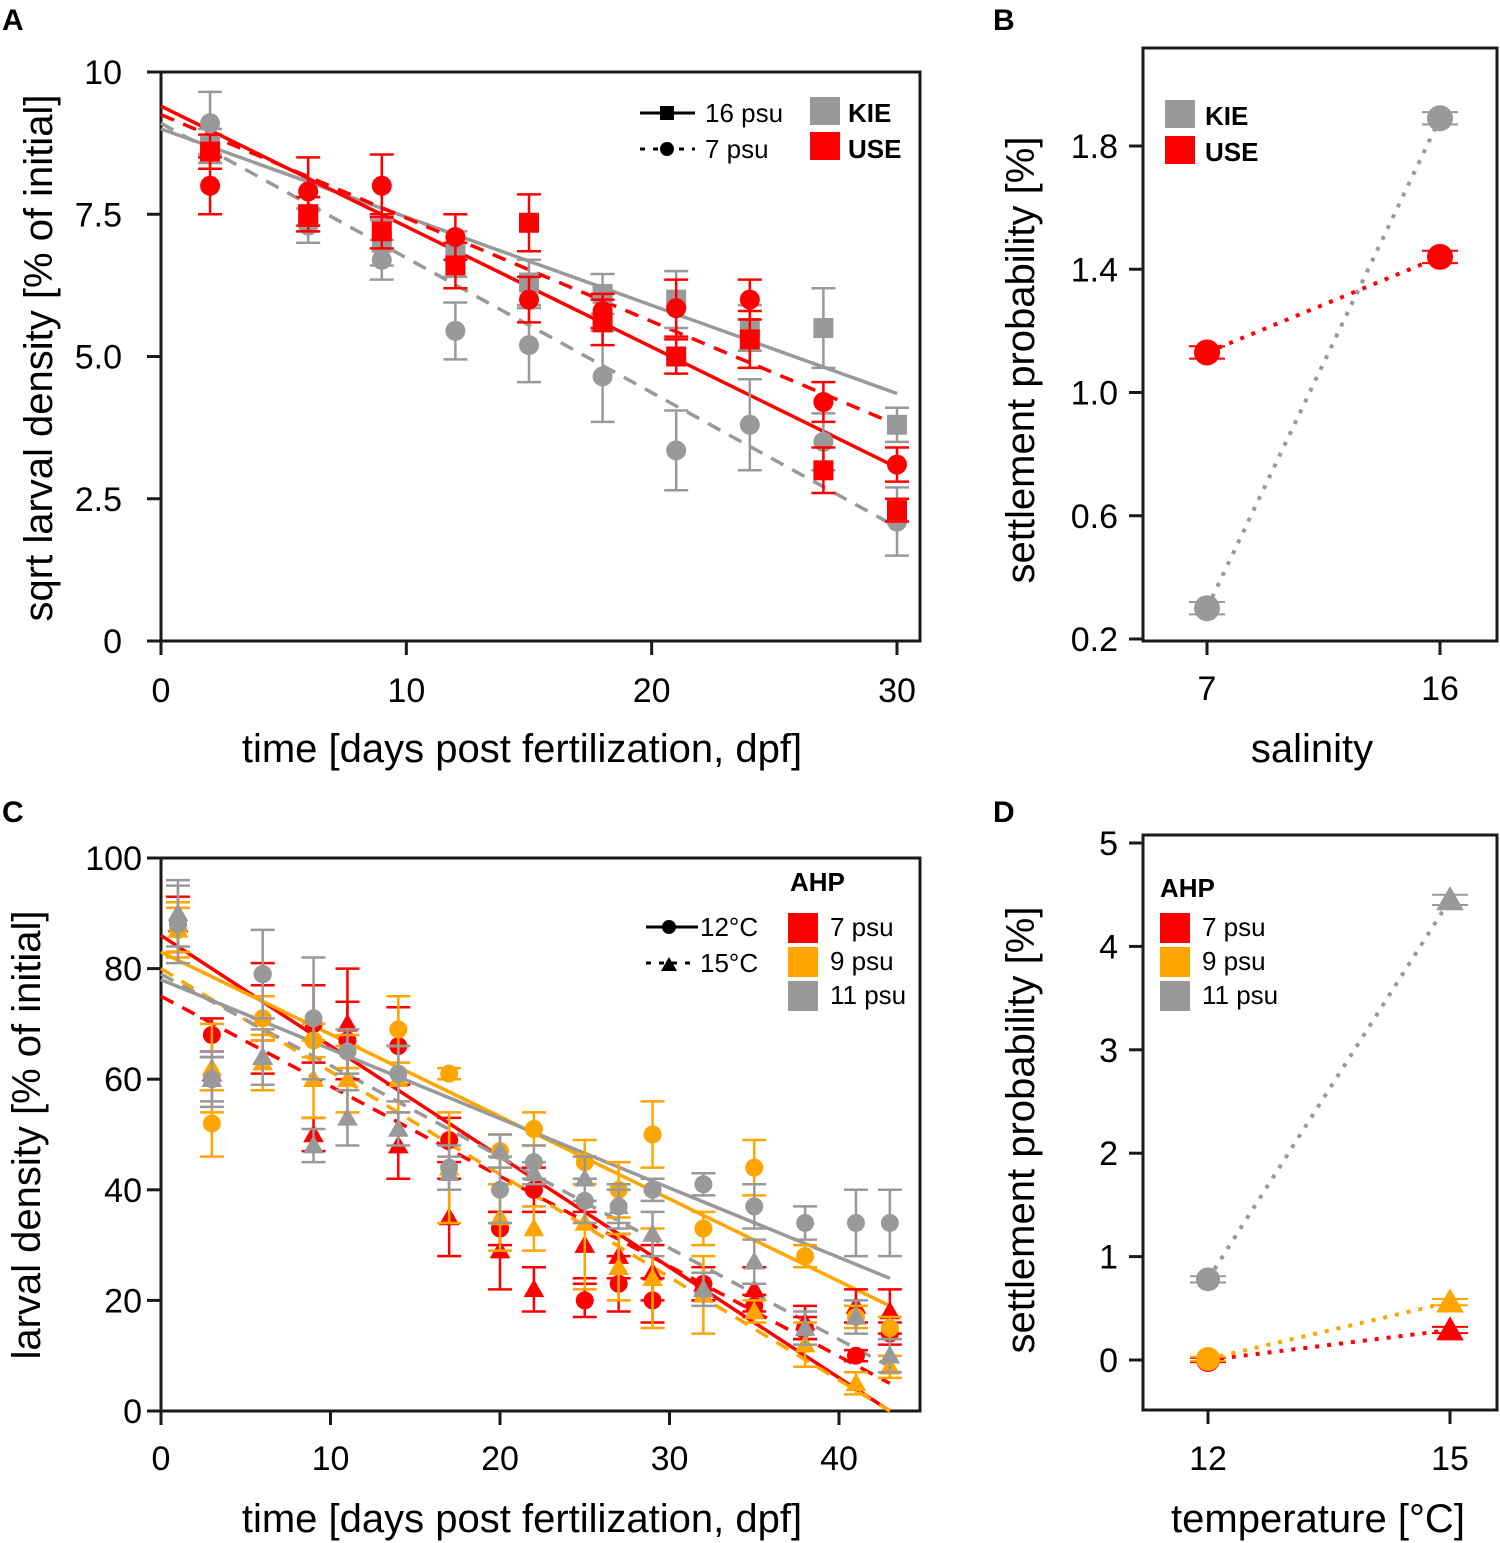 This screenshot has width=1500, height=1543. Describe the element at coordinates (1226, 116) in the screenshot. I see `legend-label: KIE` at that location.